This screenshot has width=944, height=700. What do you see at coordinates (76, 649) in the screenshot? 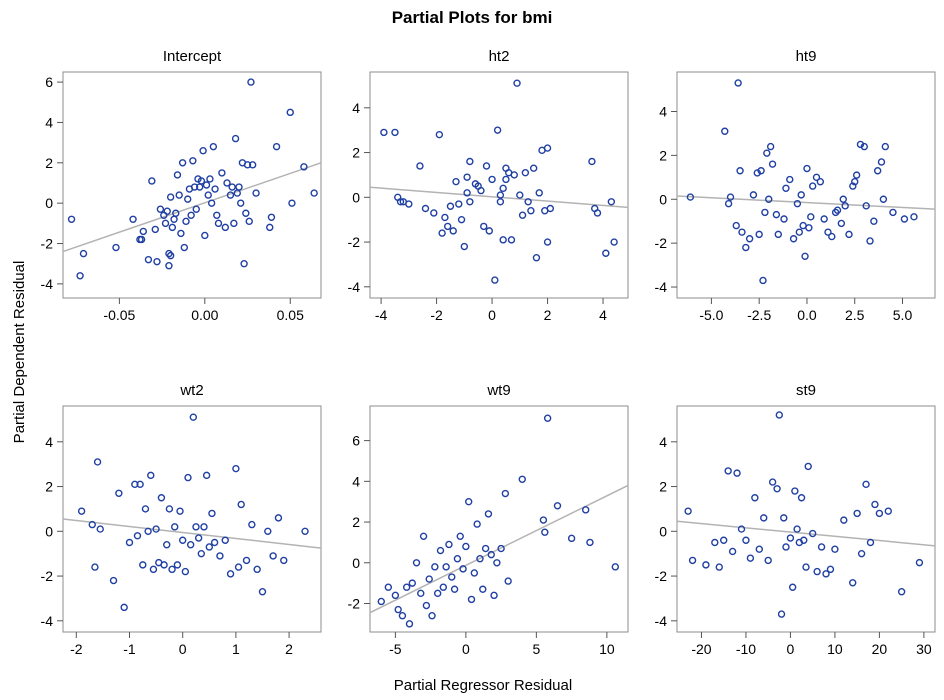
I see `x-tick-label: -2` at bounding box center [76, 649].